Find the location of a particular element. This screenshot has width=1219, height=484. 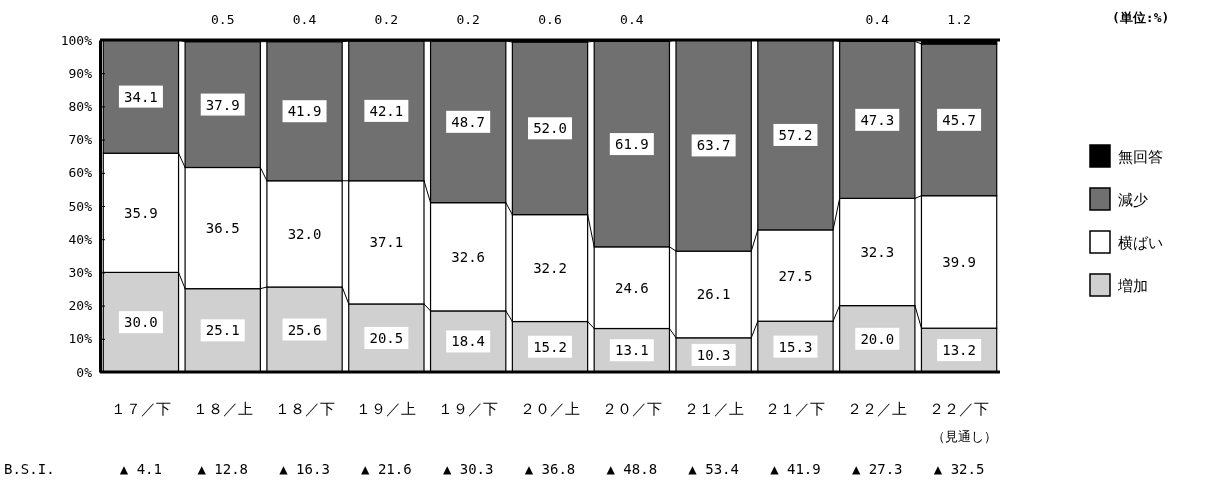

text: （見通し） is located at coordinates (964, 436).